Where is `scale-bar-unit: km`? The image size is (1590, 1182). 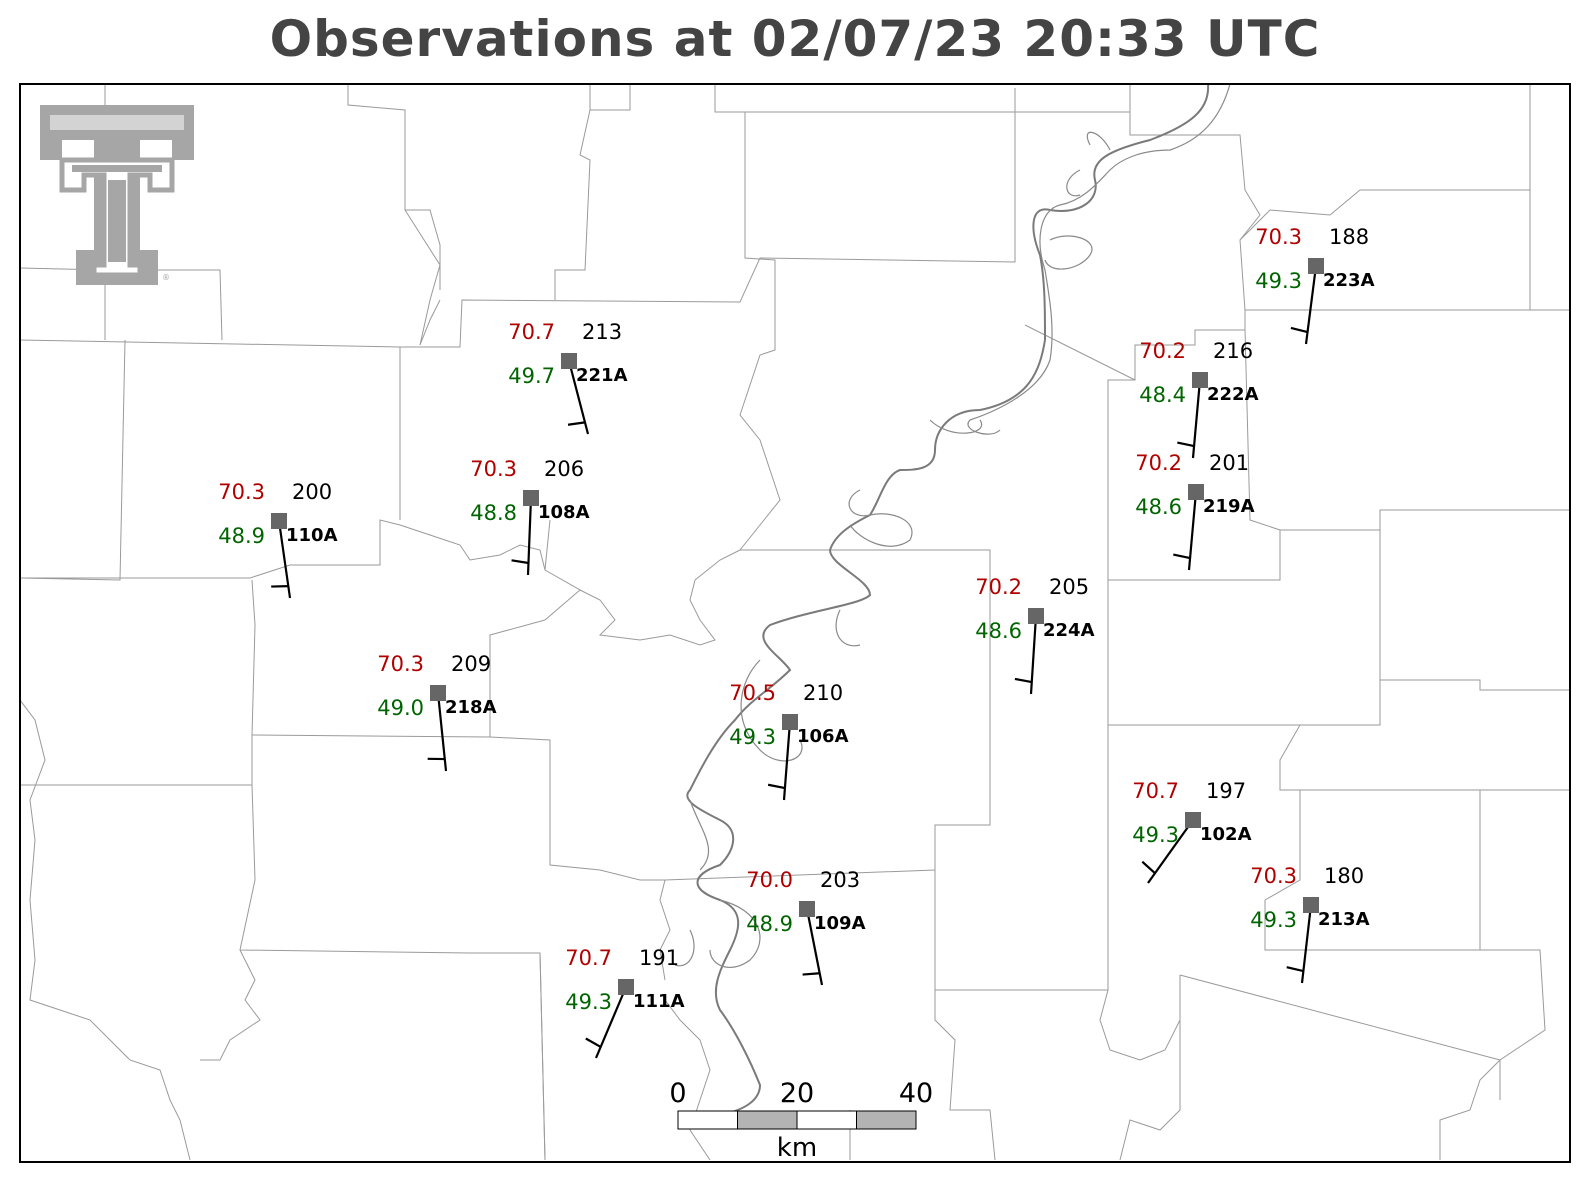 scale-bar-unit: km is located at coordinates (797, 1148).